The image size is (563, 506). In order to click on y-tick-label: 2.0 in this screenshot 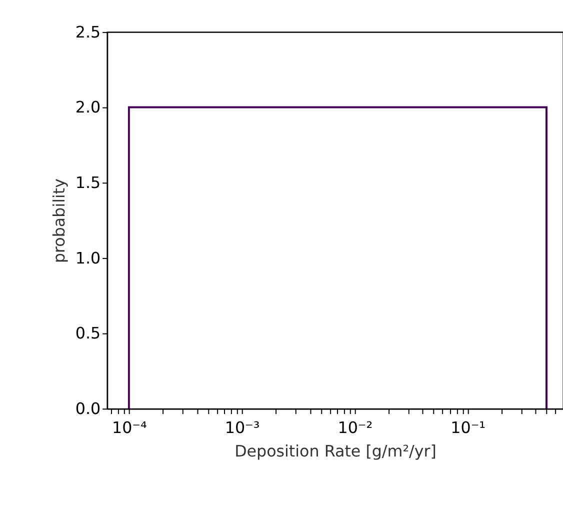, I will do `click(88, 107)`.